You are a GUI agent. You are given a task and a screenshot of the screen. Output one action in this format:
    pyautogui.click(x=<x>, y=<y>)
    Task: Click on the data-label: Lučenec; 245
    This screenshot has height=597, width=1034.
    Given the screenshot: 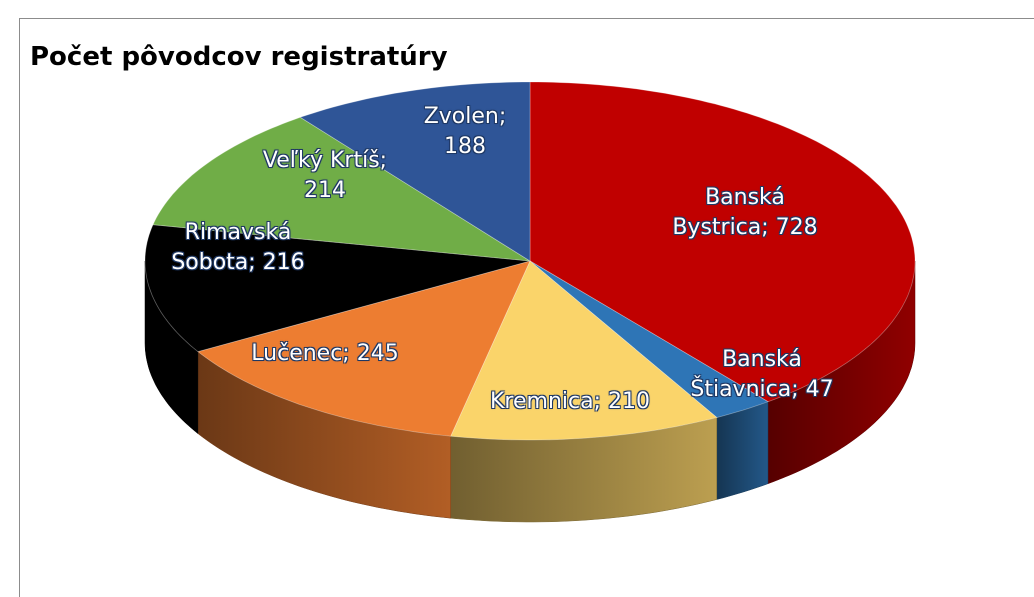 What is the action you would take?
    pyautogui.click(x=325, y=353)
    